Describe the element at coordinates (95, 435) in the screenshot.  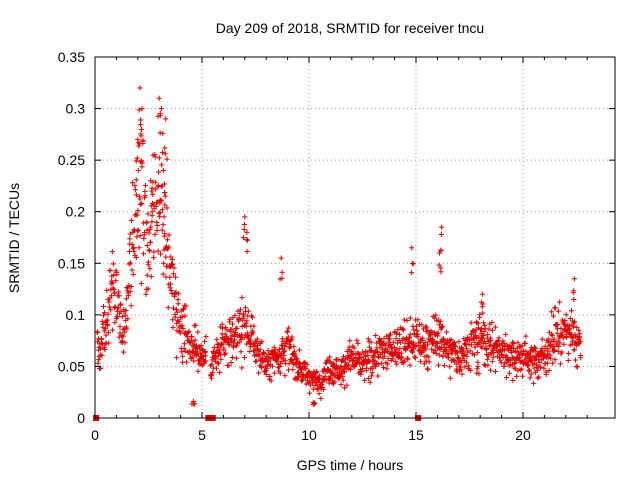
I see `x-tick-label: 0` at that location.